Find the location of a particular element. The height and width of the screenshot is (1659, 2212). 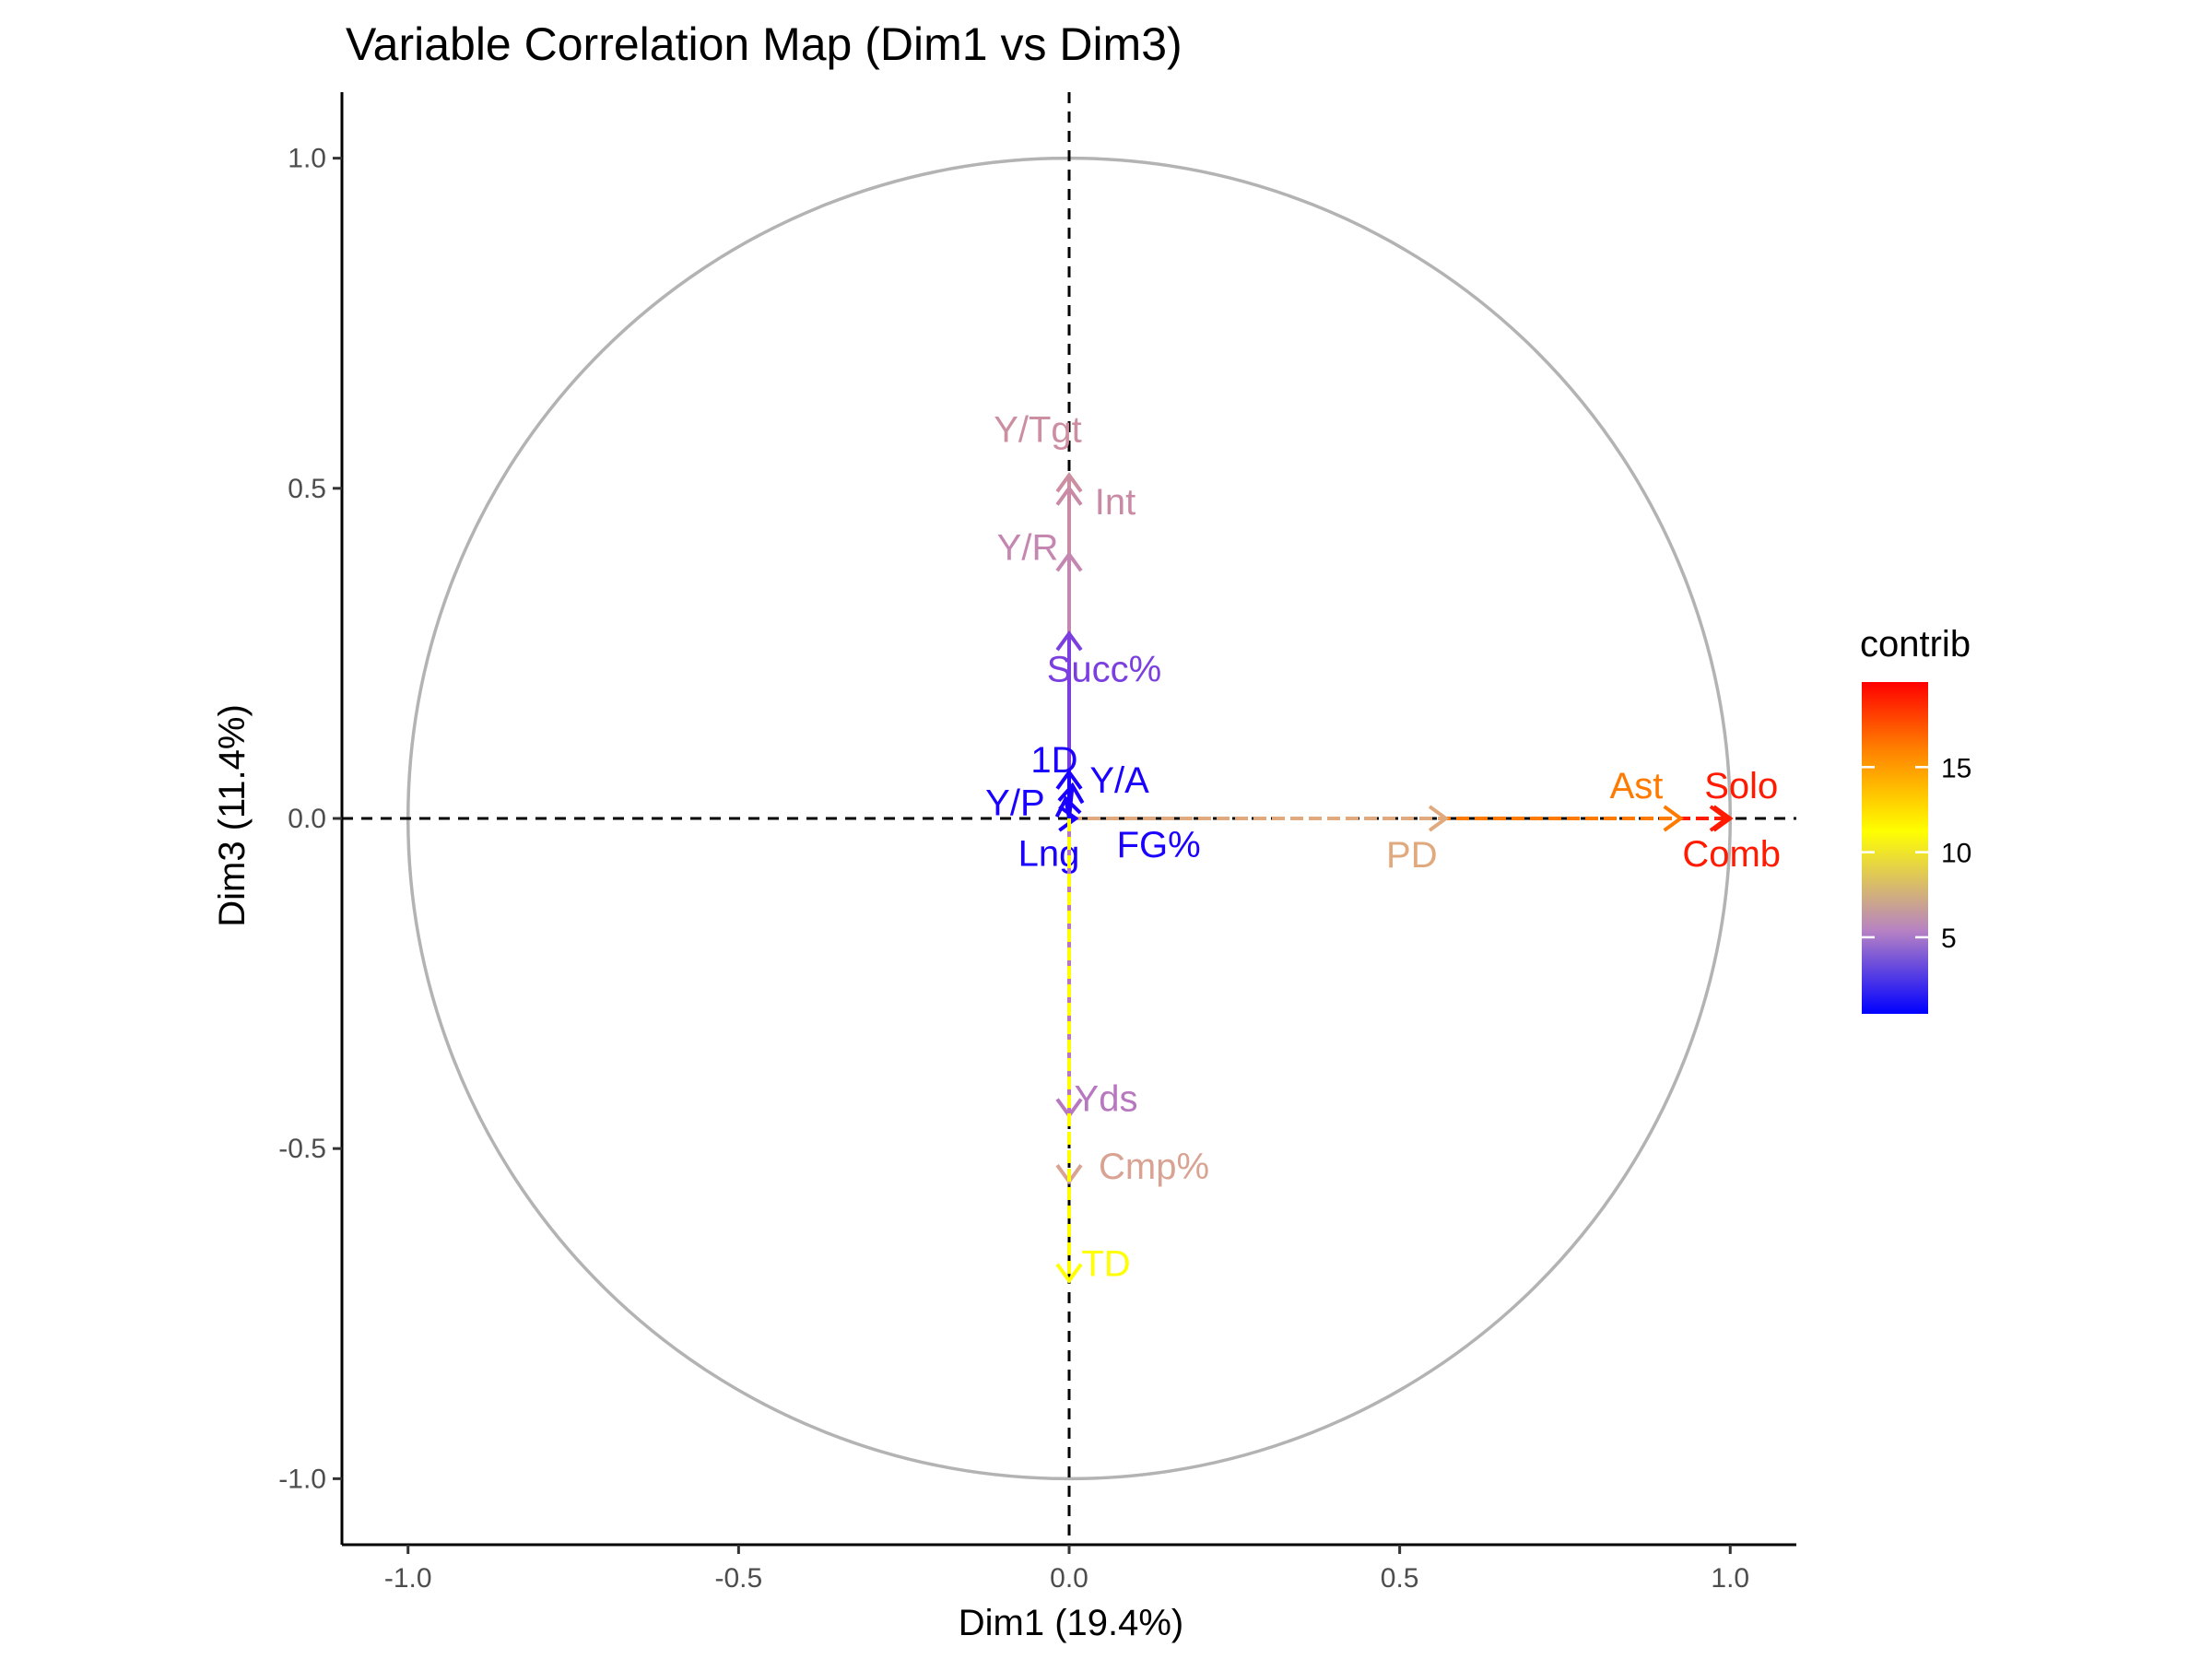

arrow-head-succ is located at coordinates (1069, 641).